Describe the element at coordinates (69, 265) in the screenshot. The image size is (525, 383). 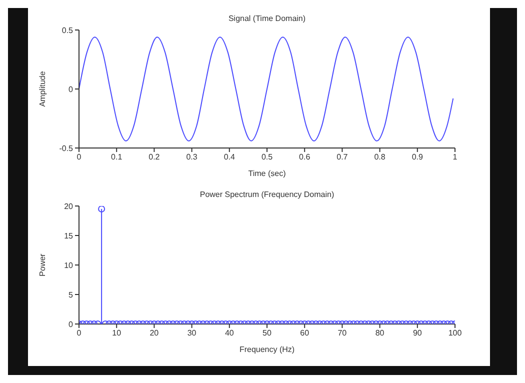
I see `y-tick-label: 10` at that location.